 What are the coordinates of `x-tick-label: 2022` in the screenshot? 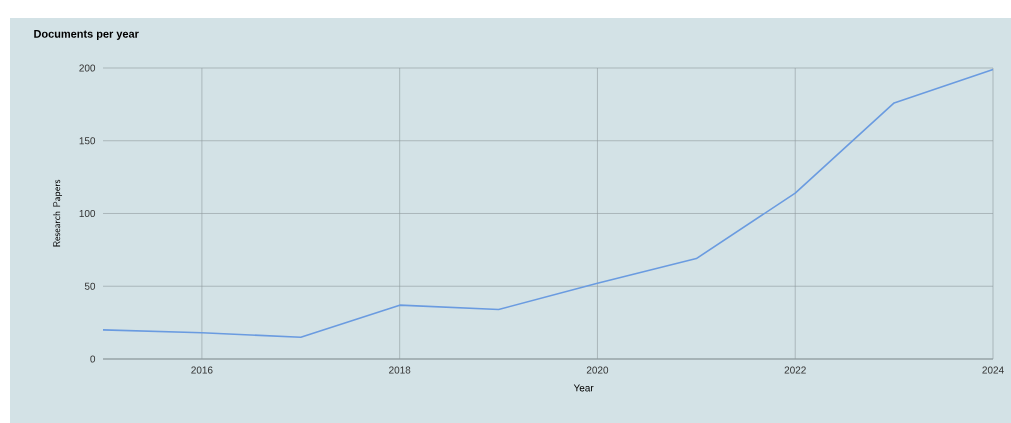 It's located at (795, 370).